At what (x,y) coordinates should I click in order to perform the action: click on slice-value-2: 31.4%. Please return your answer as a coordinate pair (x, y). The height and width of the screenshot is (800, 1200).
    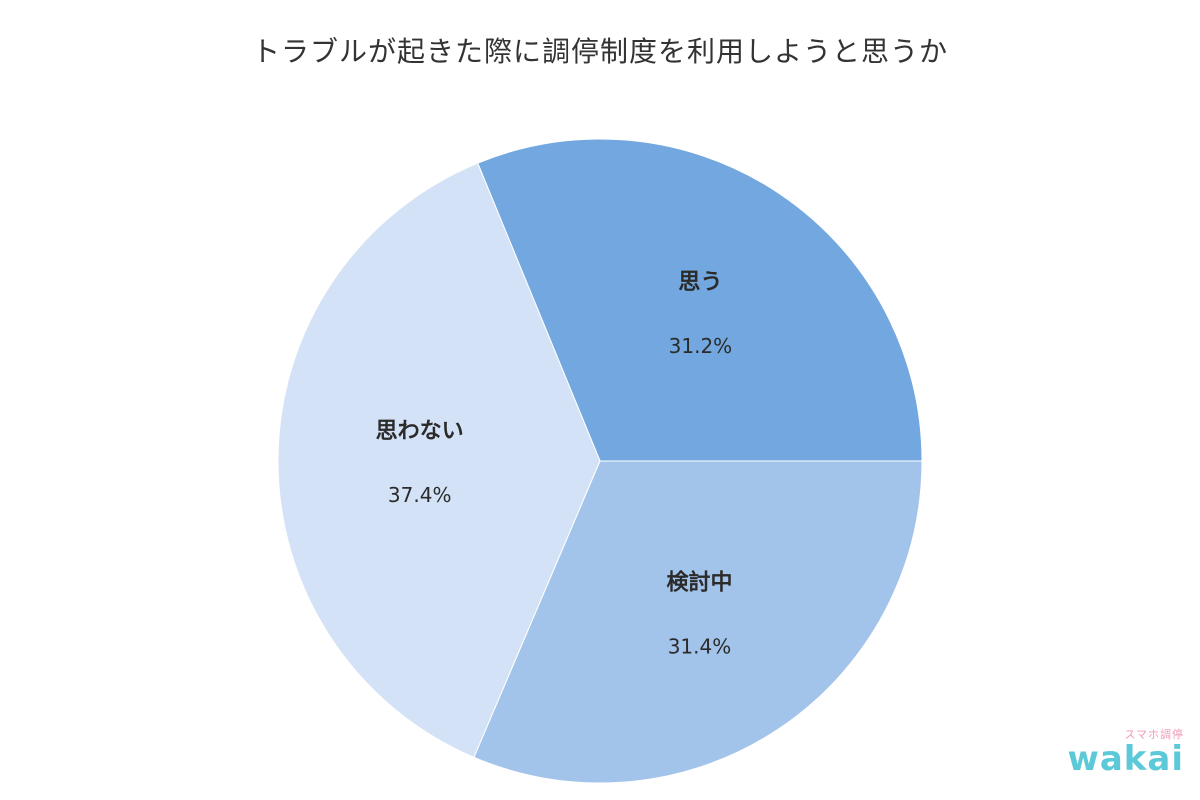
    Looking at the image, I should click on (700, 646).